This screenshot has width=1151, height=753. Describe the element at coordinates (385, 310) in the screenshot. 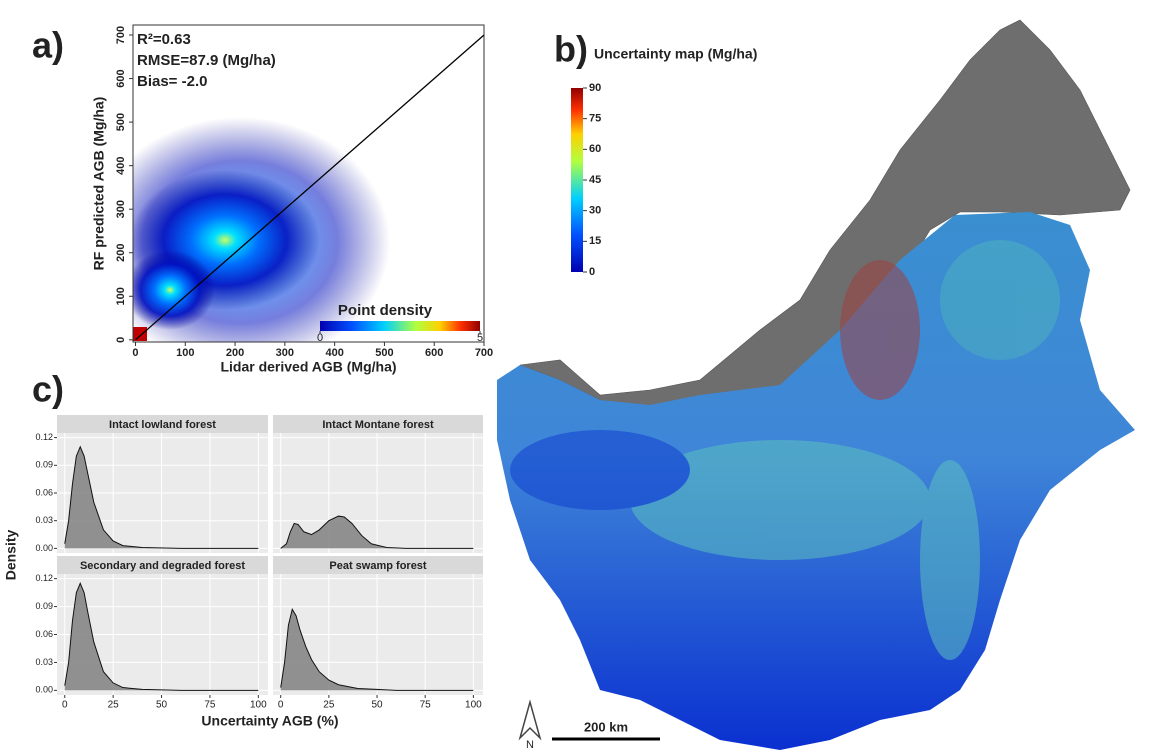

I see `colorbar-label: Point density` at that location.